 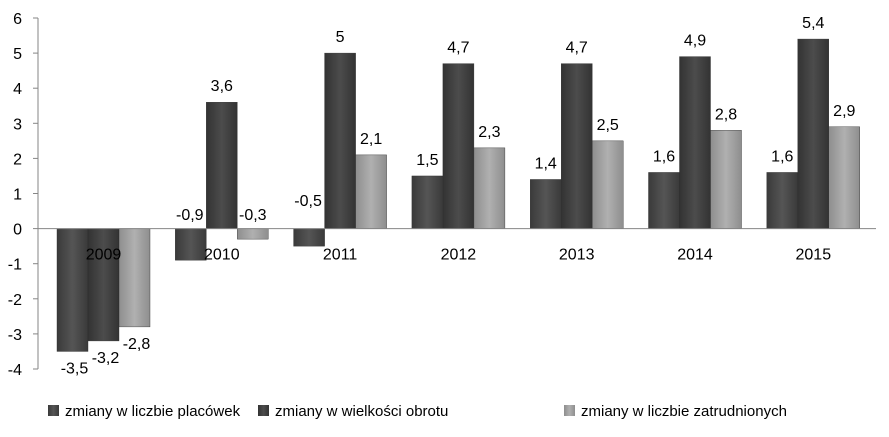 What do you see at coordinates (137, 344) in the screenshot?
I see `data-label: -2,8` at bounding box center [137, 344].